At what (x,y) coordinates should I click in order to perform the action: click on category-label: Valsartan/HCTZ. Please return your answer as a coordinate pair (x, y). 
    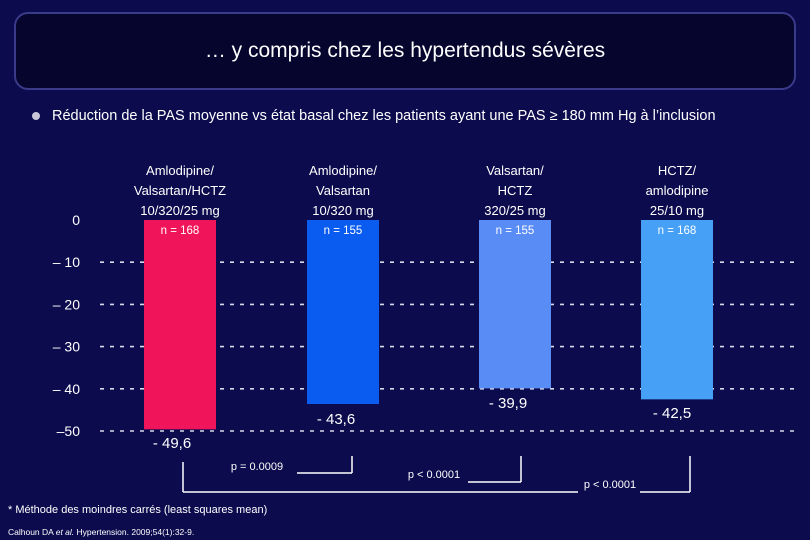
    Looking at the image, I should click on (180, 190).